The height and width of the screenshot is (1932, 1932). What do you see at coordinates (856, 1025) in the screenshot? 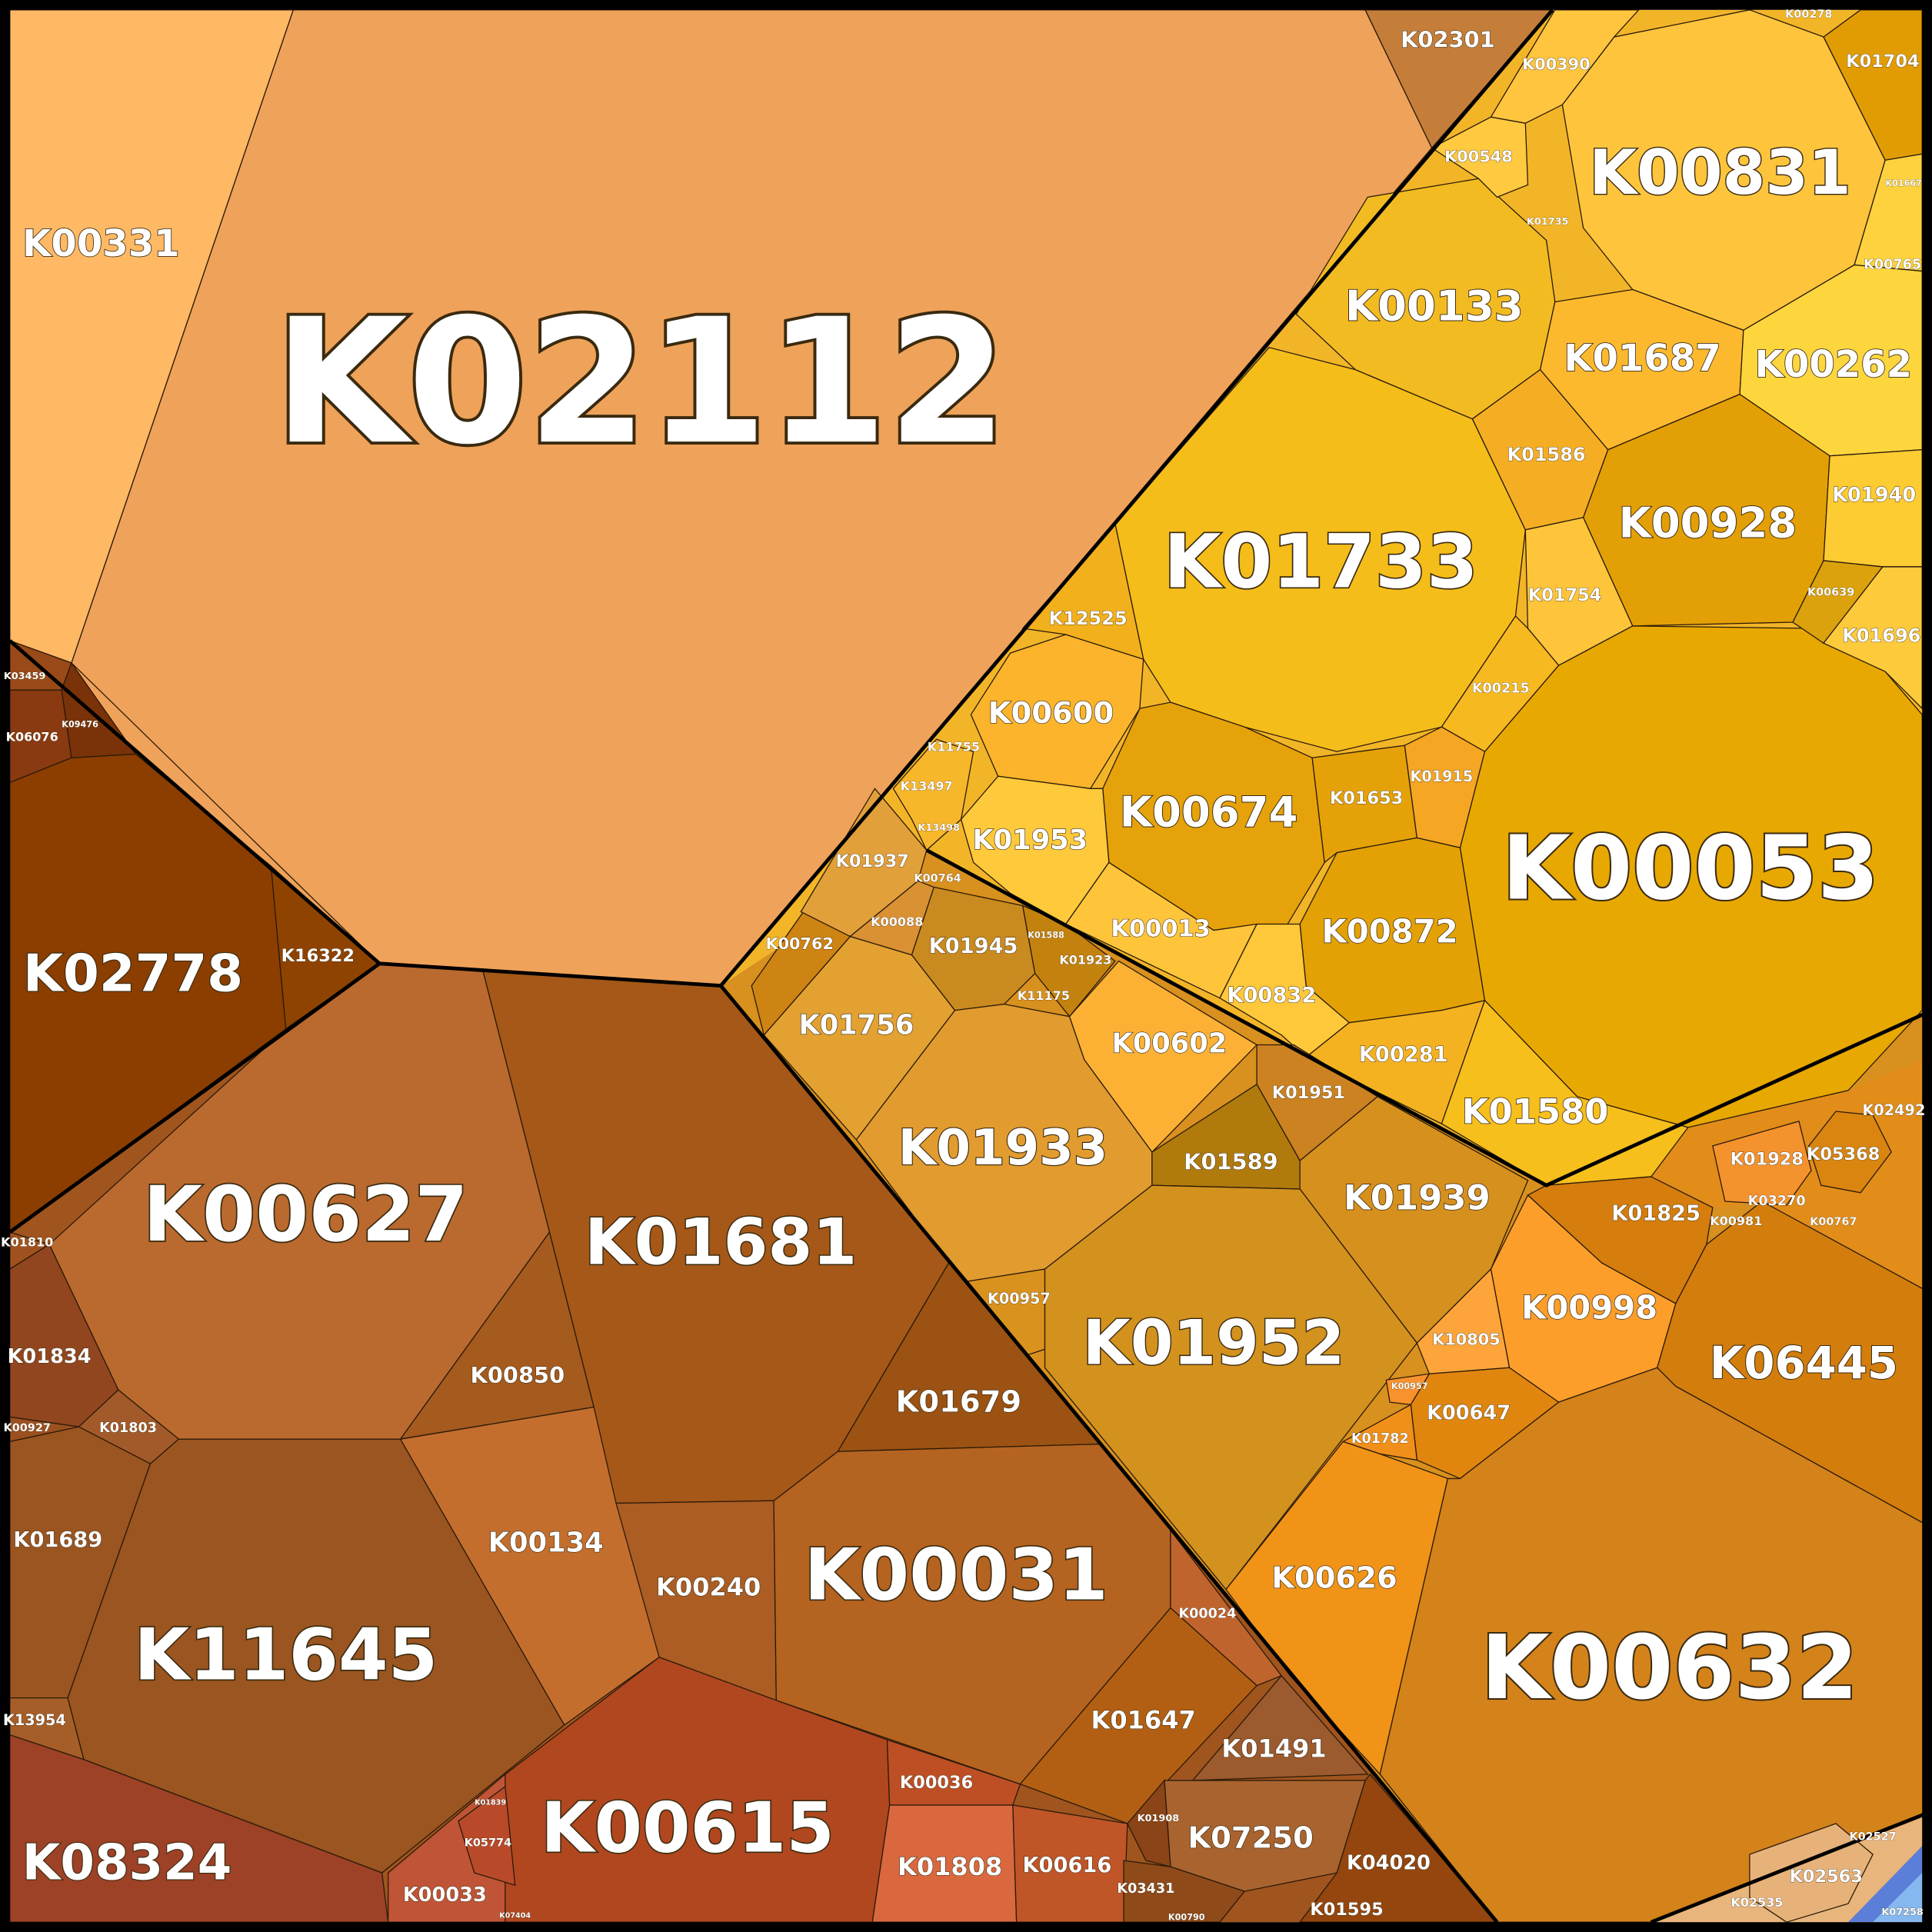
I see `cell-label: K01756` at bounding box center [856, 1025].